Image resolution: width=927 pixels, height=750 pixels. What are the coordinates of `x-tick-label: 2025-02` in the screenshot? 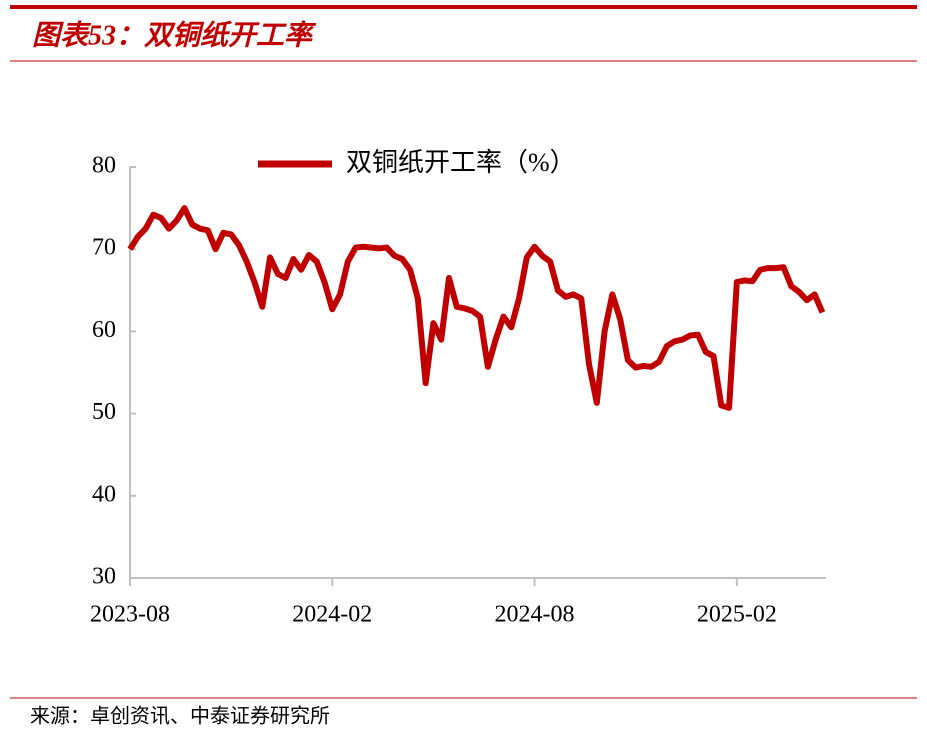 It's located at (737, 615).